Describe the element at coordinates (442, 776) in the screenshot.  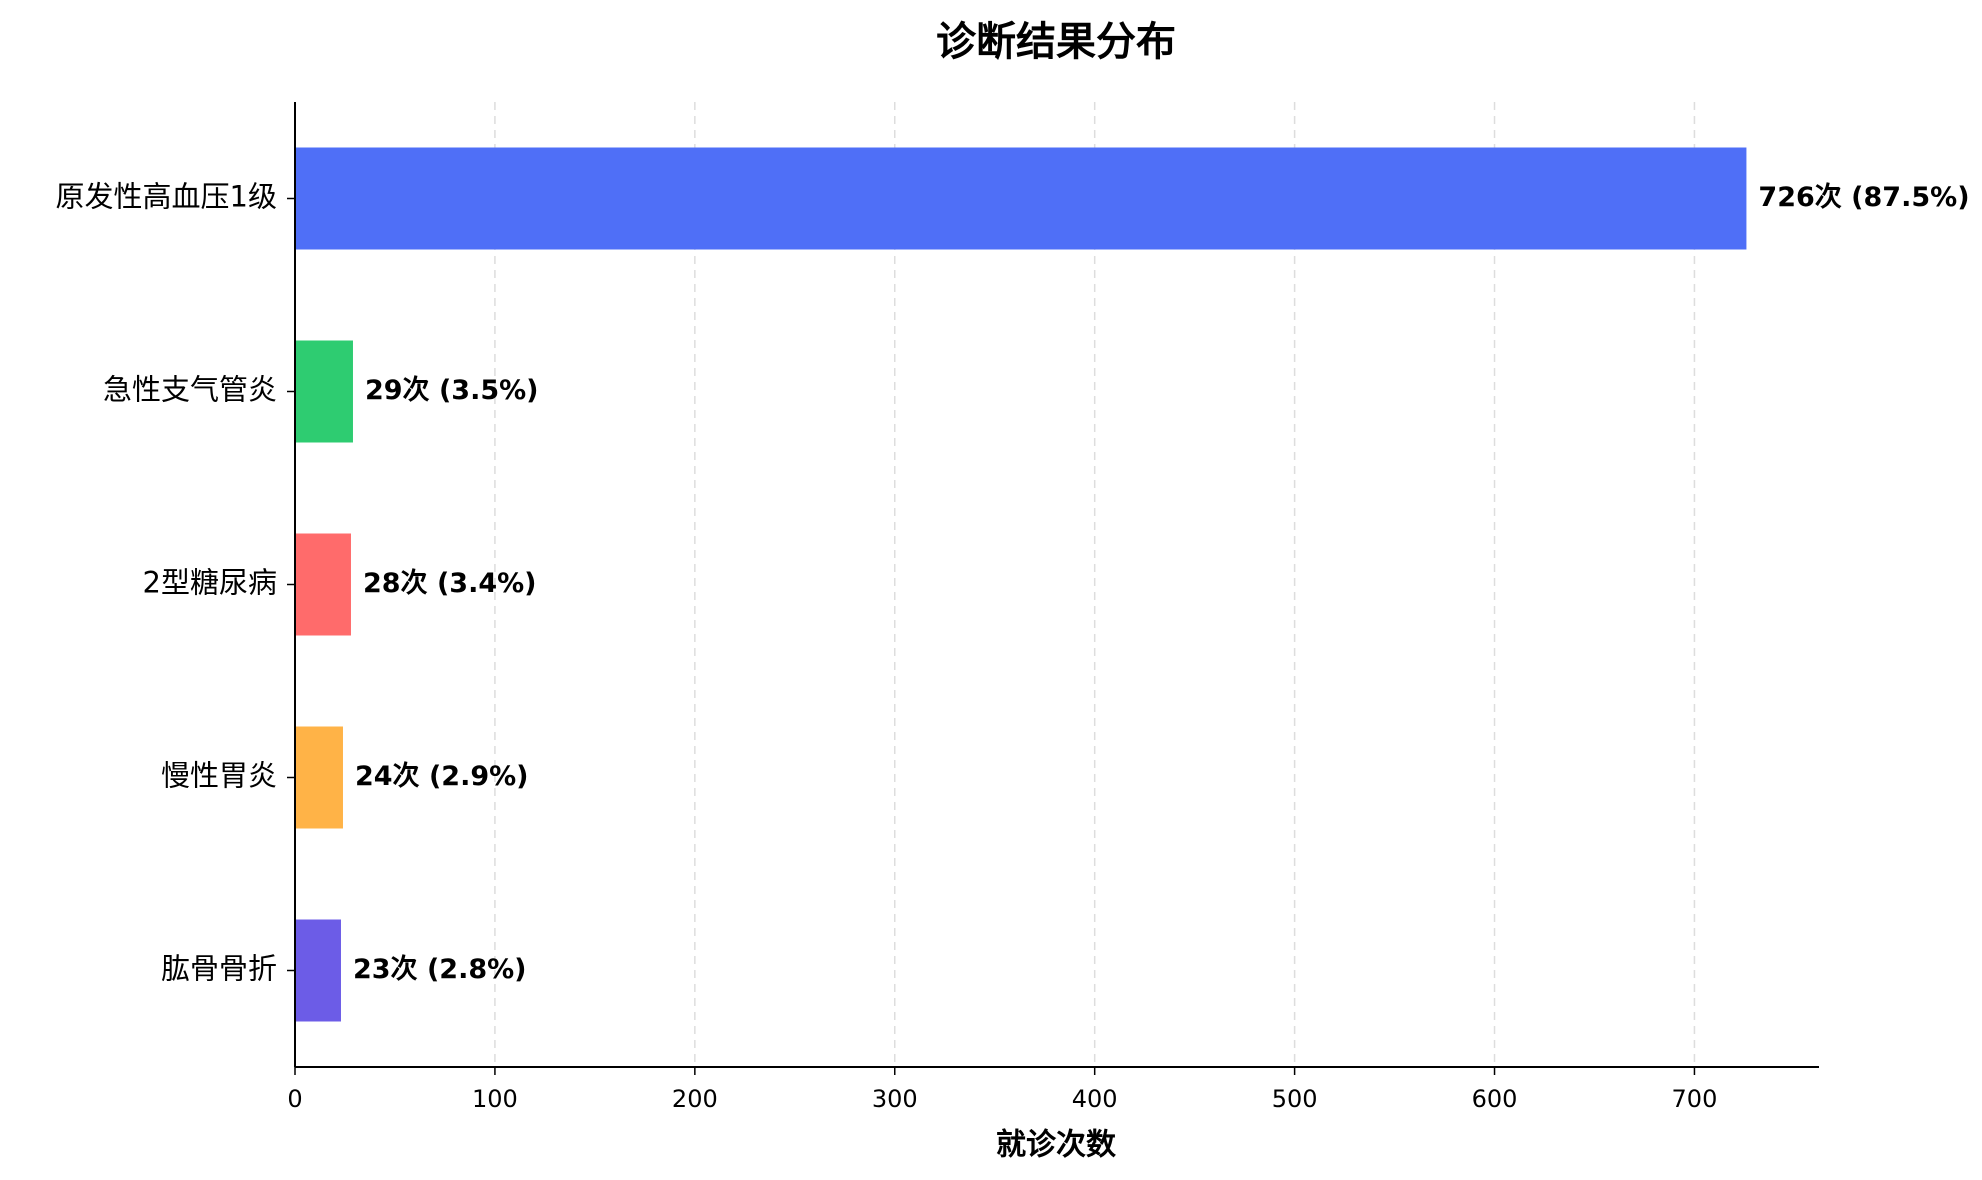
I see `value-label: 24次 (2.9%)` at that location.